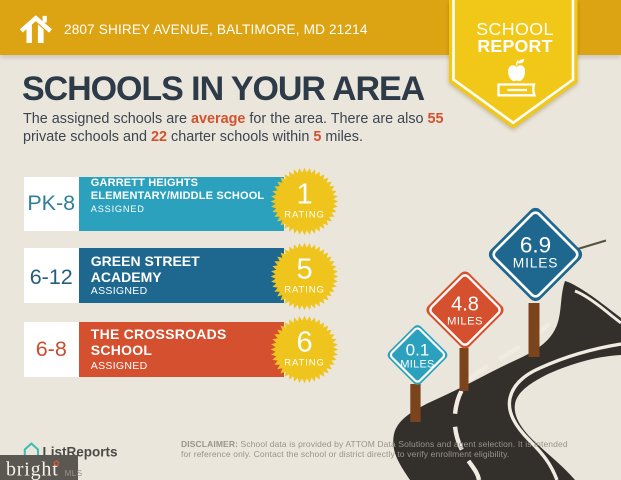 The width and height of the screenshot is (621, 480). Describe the element at coordinates (465, 305) in the screenshot. I see `svg-text: 4.8` at that location.